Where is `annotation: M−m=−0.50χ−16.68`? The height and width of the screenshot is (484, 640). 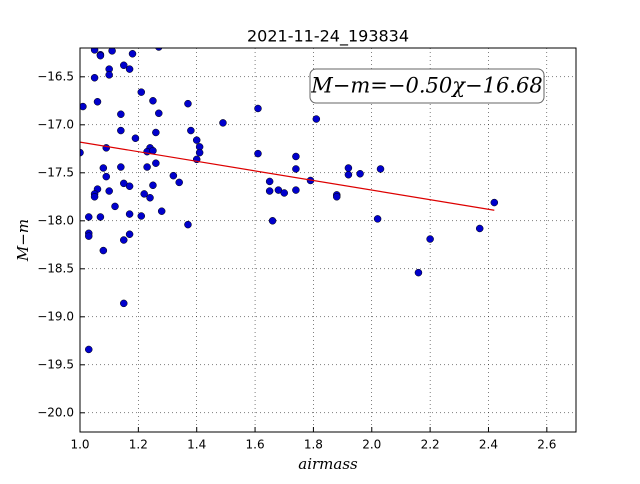 annotation: M−m=−0.50χ−16.68 is located at coordinates (426, 86).